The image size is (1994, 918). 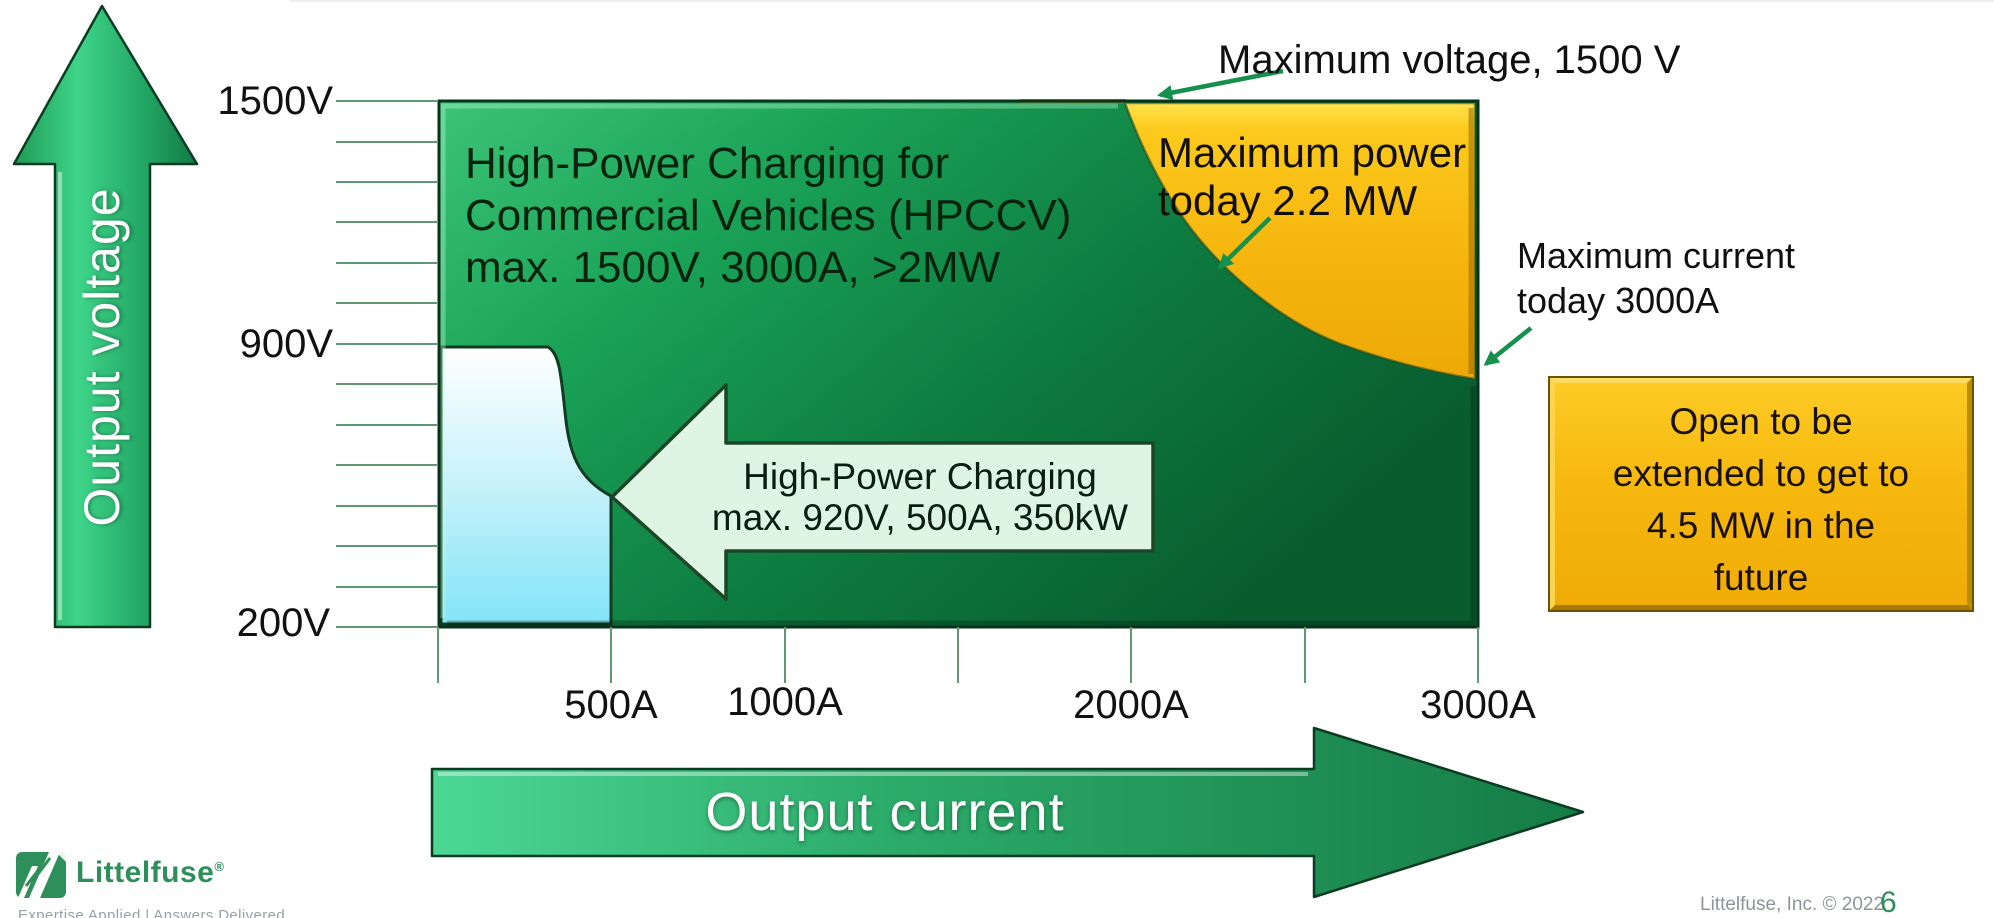 What do you see at coordinates (145, 872) in the screenshot?
I see `brand-text: Littelfuse` at bounding box center [145, 872].